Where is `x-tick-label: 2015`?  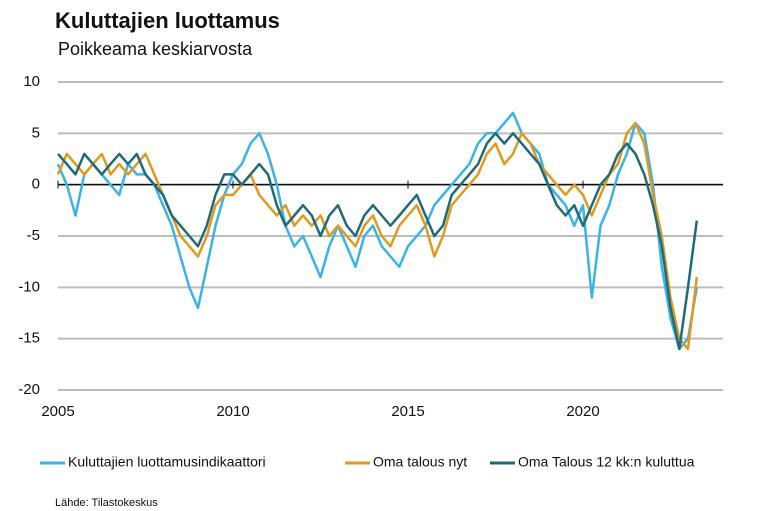
x-tick-label: 2015 is located at coordinates (407, 411).